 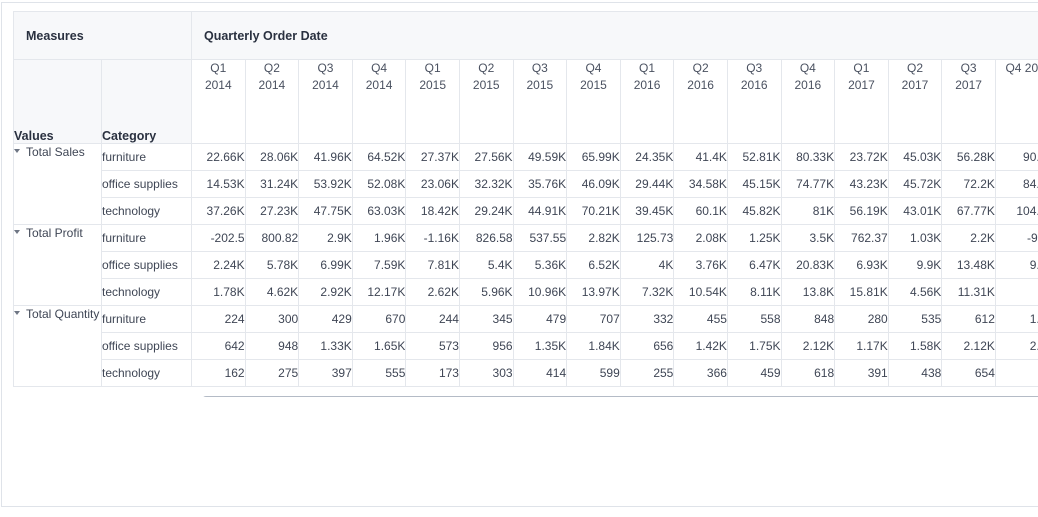 What do you see at coordinates (915, 101) in the screenshot?
I see `quarter-column-header: Q2 2017` at bounding box center [915, 101].